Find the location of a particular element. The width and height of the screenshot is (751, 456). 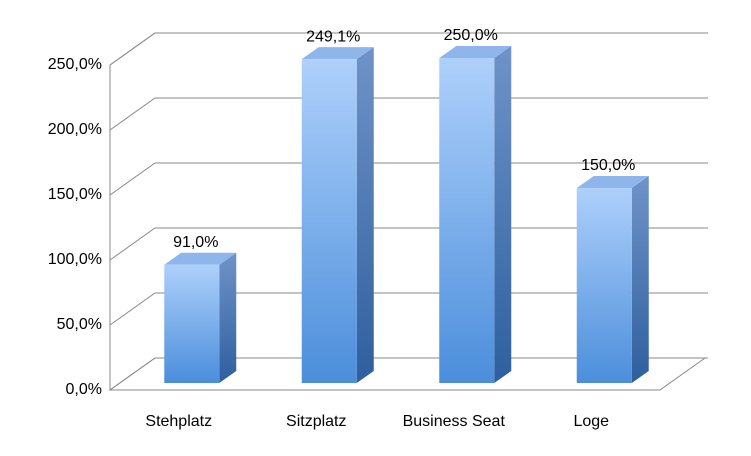

x-tick-label: Business Seat is located at coordinates (454, 421).